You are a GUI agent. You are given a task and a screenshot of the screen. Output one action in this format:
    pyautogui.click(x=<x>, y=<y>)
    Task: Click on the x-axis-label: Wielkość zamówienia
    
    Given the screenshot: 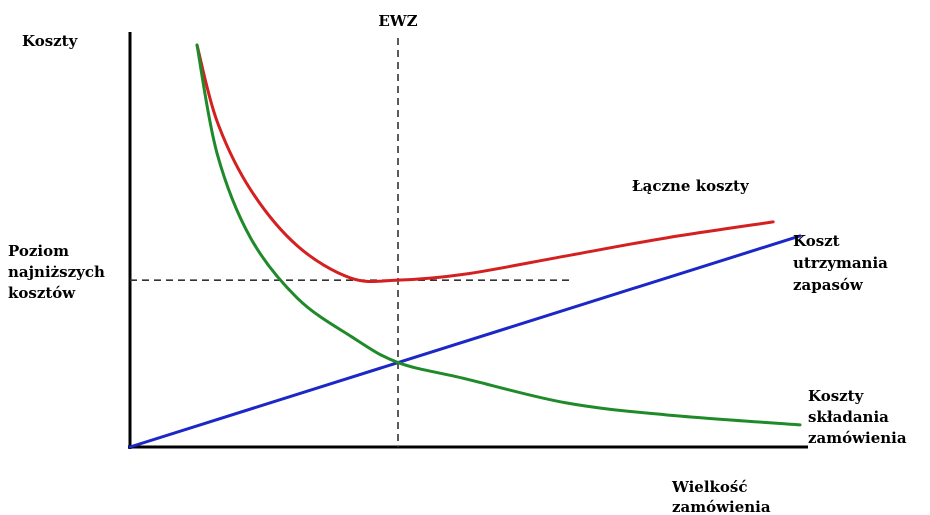 What is the action you would take?
    pyautogui.click(x=721, y=496)
    